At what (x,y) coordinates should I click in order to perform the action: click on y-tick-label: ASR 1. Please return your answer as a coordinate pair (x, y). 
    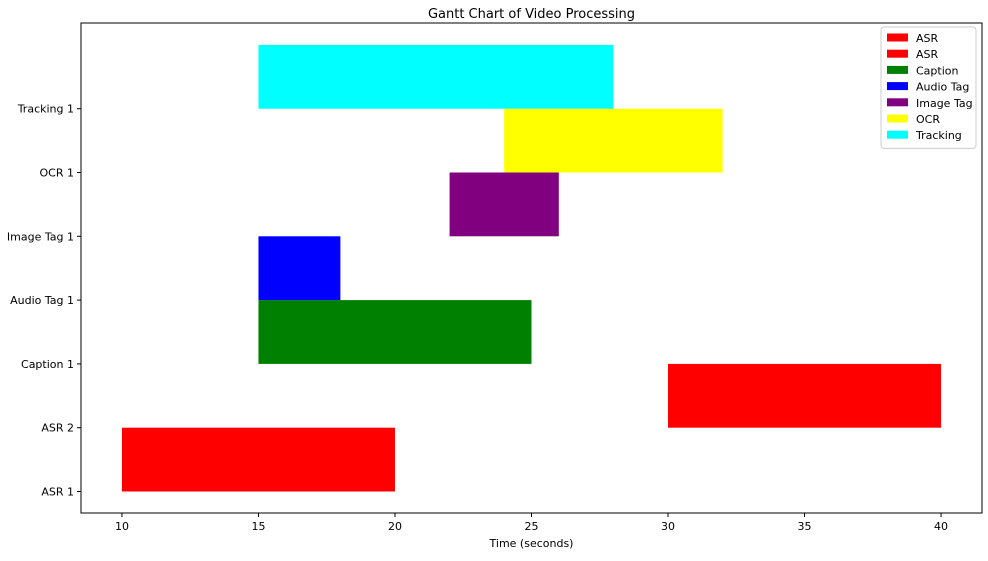
    Looking at the image, I should click on (57, 492).